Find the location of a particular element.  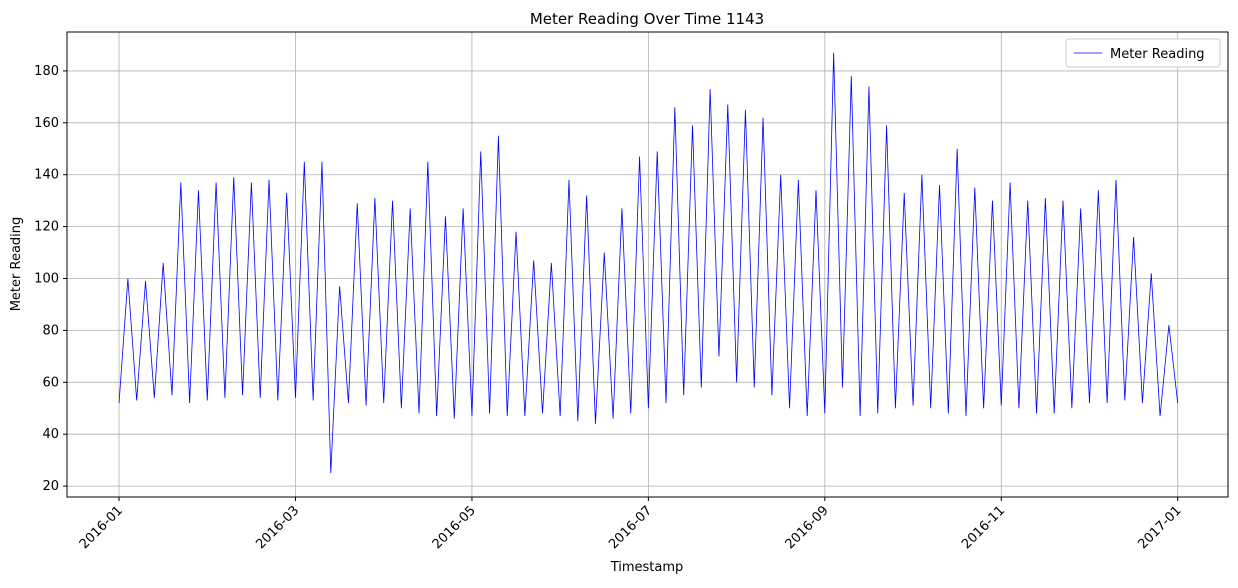

y-tick-label: 40 is located at coordinates (50, 434).